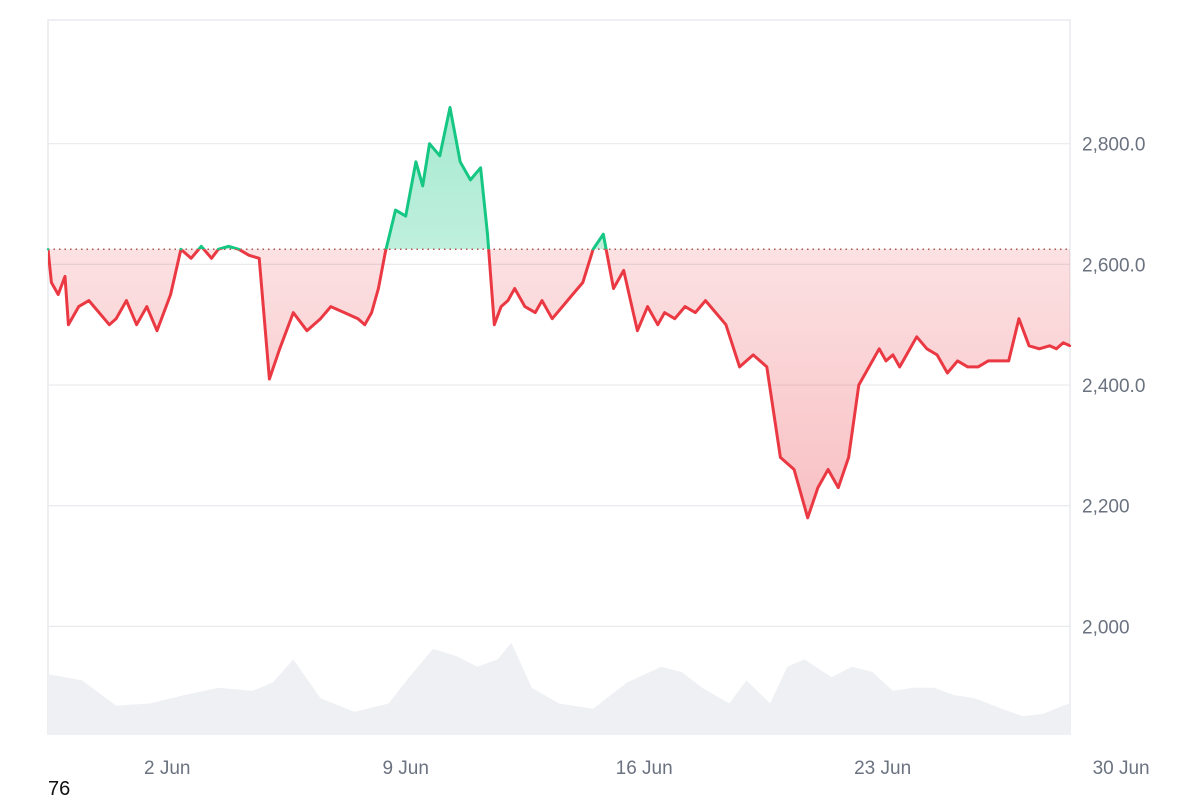  What do you see at coordinates (59, 789) in the screenshot?
I see `corner-label: 76` at bounding box center [59, 789].